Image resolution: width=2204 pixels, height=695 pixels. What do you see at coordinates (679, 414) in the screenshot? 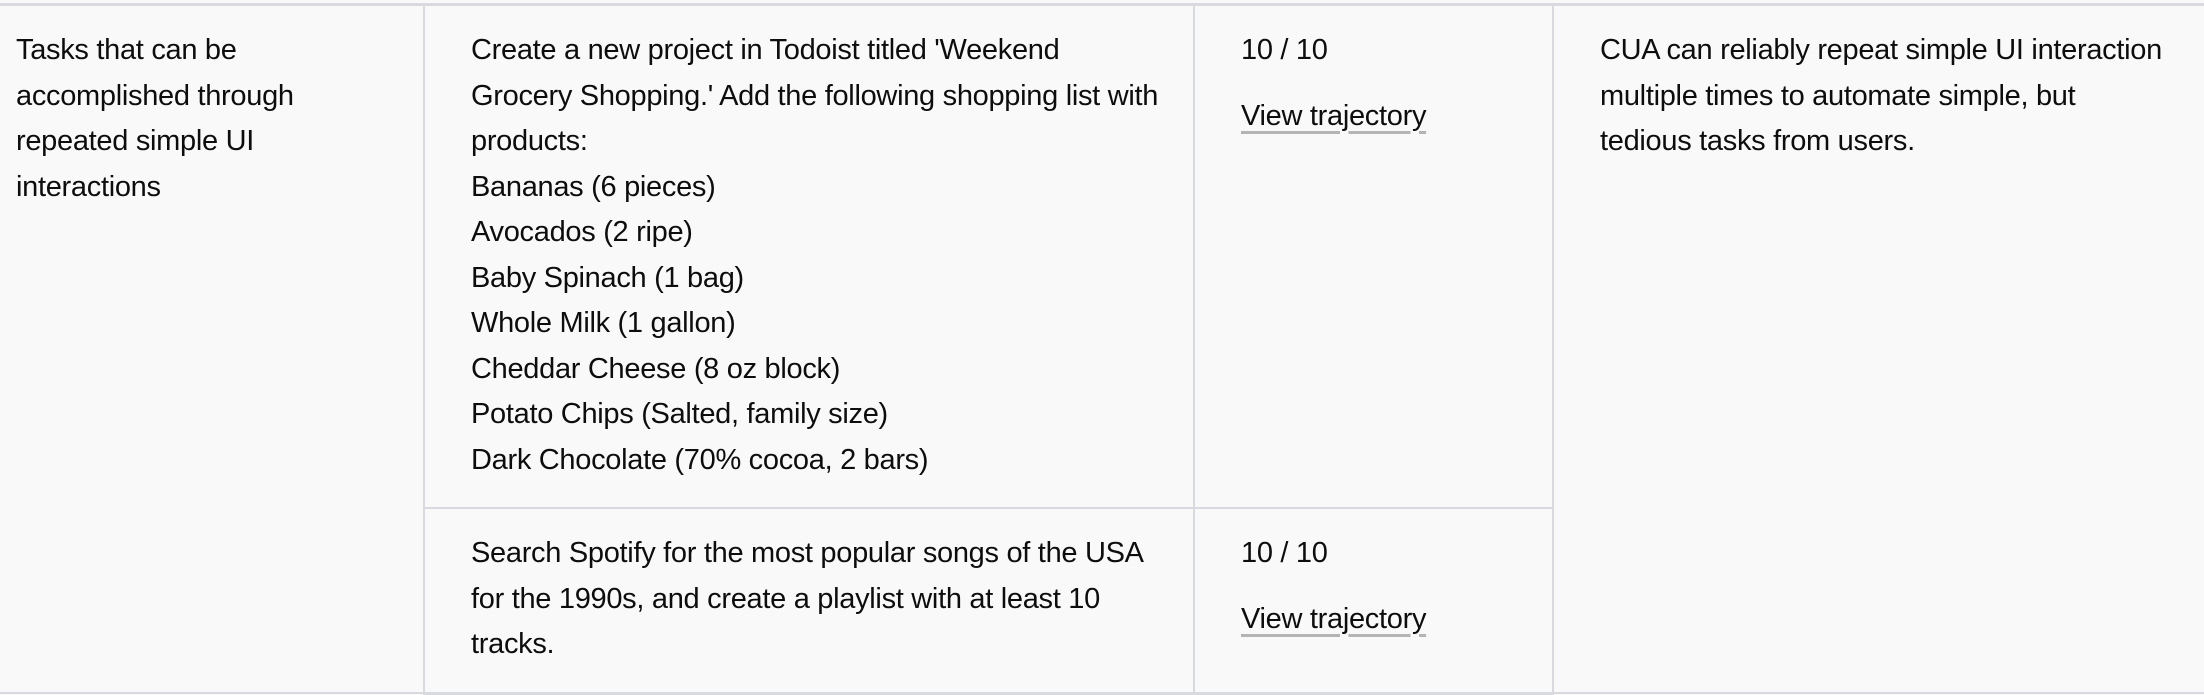
I see `task-list-item: Potato Chips (Salted, family size)` at bounding box center [679, 414].